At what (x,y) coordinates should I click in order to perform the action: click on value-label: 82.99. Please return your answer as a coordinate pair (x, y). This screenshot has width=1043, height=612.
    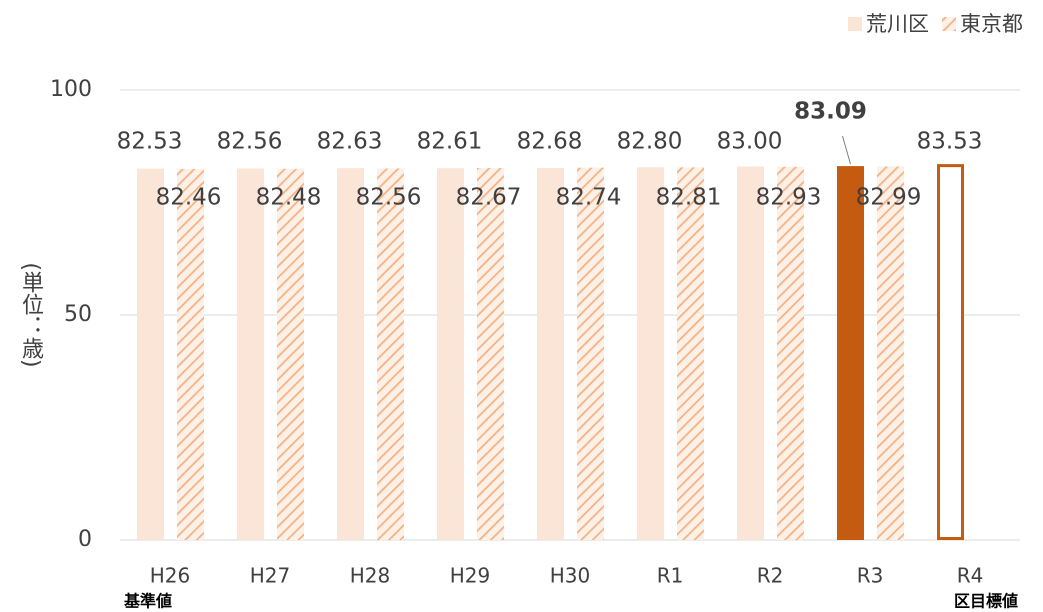
    Looking at the image, I should click on (889, 198).